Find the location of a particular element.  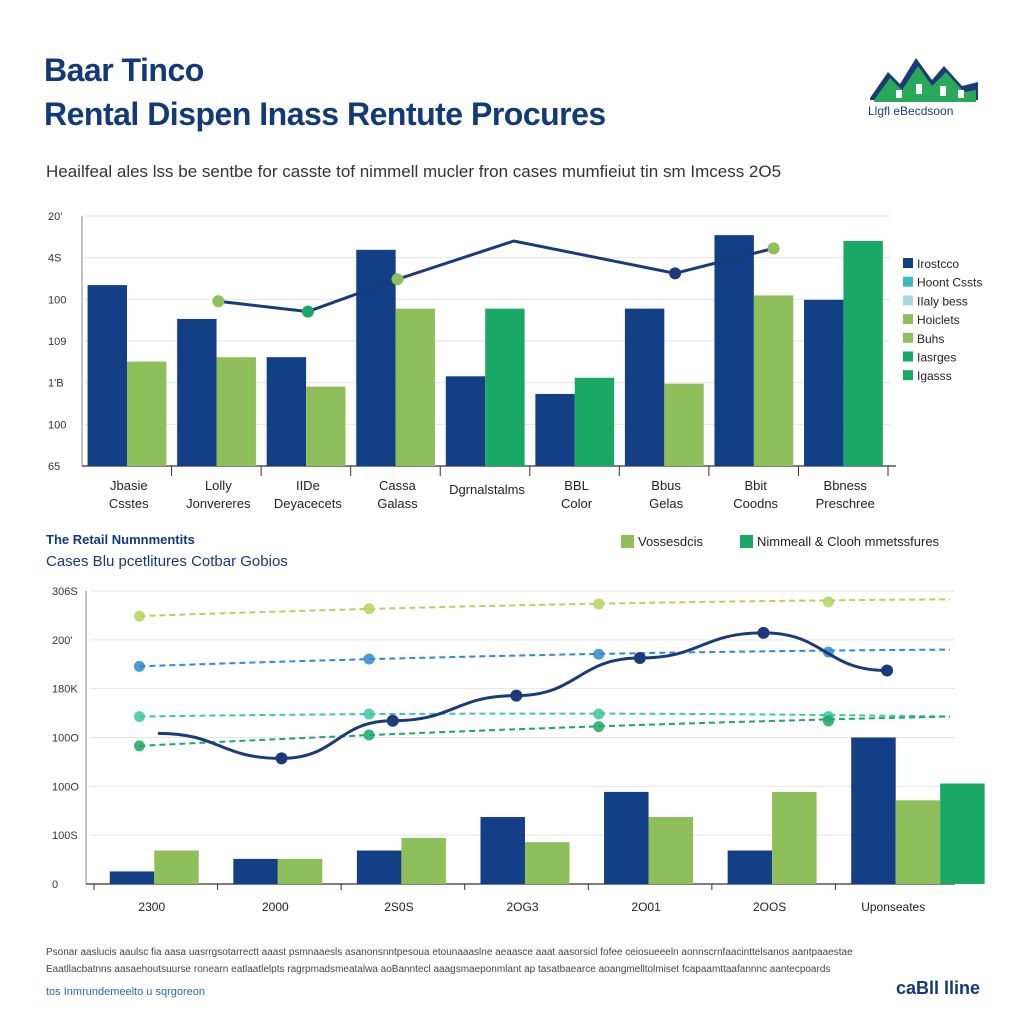

y-tick-label: 200' is located at coordinates (62, 641).